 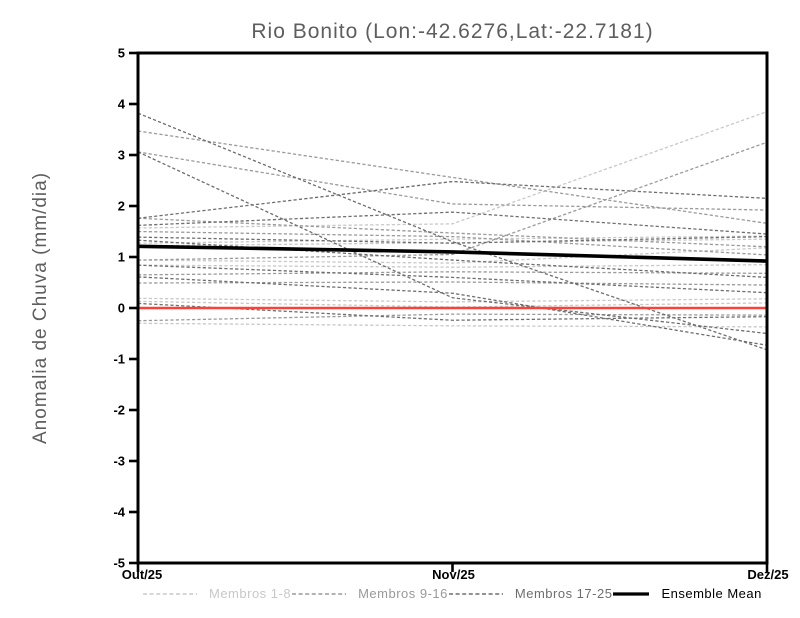 I want to click on legend-label-ensemble-mean: Ensemble Mean, so click(x=711, y=593).